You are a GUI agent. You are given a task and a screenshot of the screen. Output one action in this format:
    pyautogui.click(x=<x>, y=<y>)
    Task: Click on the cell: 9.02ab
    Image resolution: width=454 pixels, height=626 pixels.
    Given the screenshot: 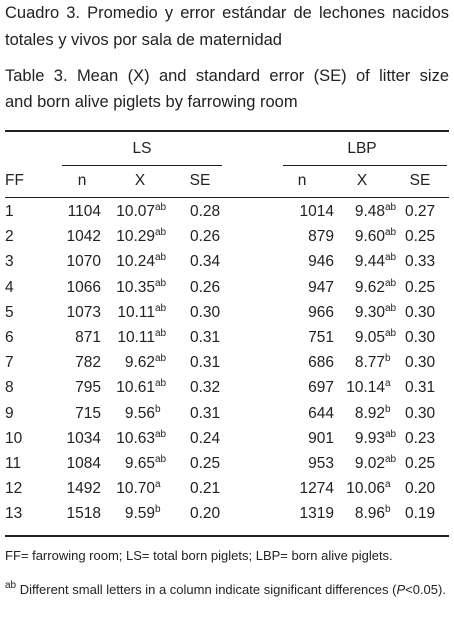 What is the action you would take?
    pyautogui.click(x=365, y=464)
    